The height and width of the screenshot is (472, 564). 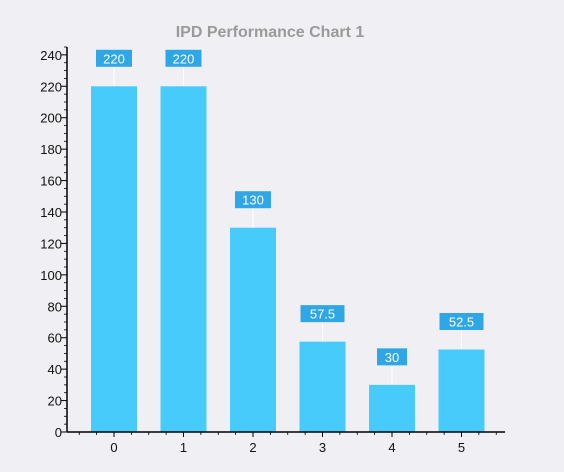 I want to click on y-tick-label-120: 120, so click(x=51, y=243).